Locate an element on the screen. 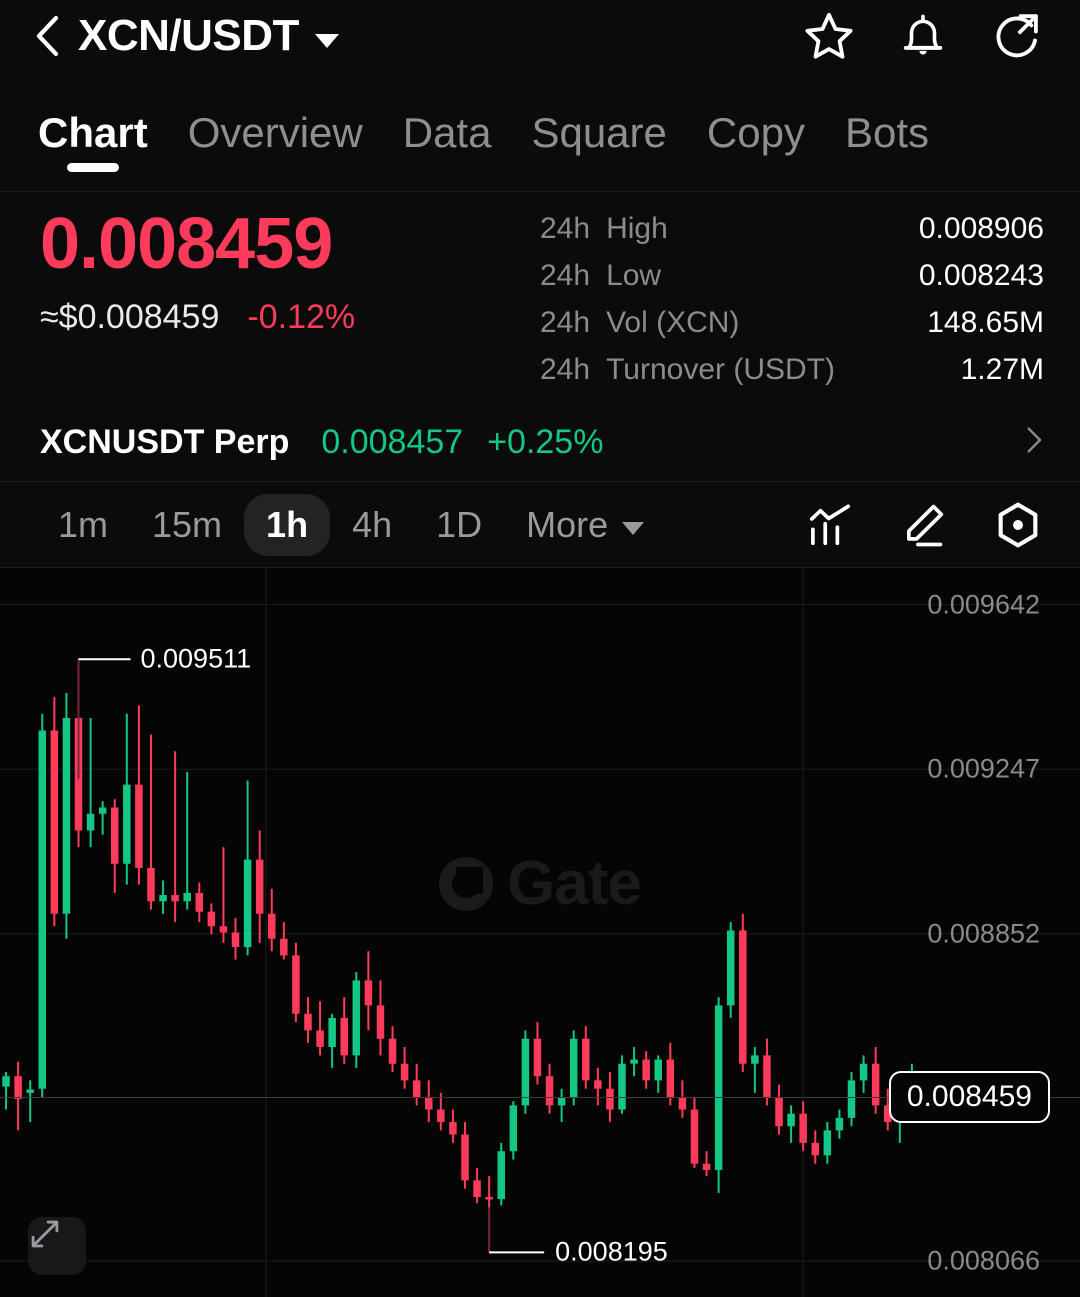 The width and height of the screenshot is (1080, 1297). star-icon is located at coordinates (829, 36).